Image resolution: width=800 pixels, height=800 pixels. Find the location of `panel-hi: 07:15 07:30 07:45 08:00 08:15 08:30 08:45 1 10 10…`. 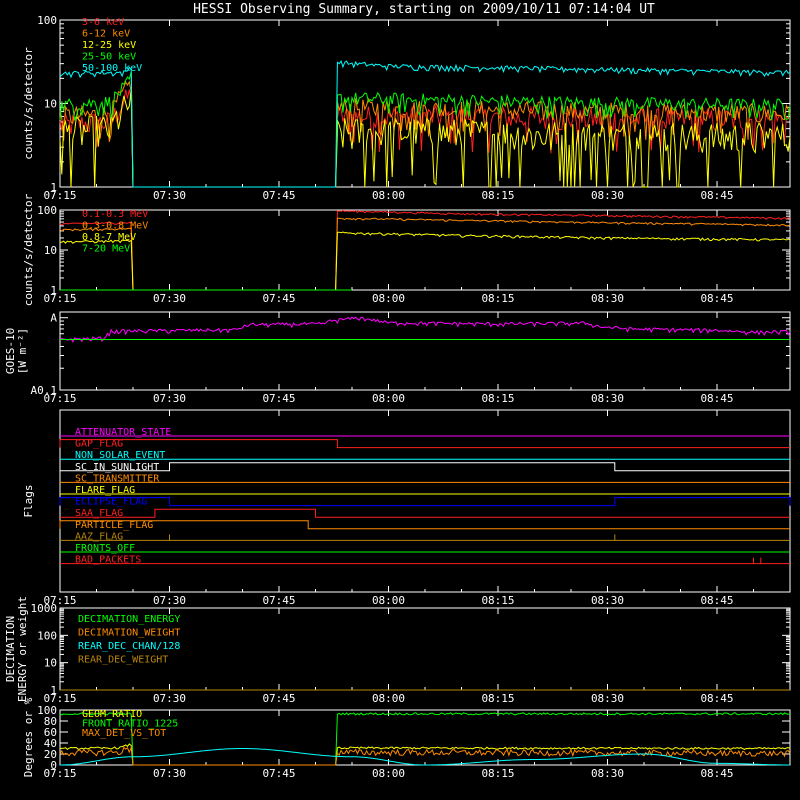

panel-hi: 07:15 07:30 07:45 08:00 08:15 08:30 08:45 1 10 10… is located at coordinates (406, 249).